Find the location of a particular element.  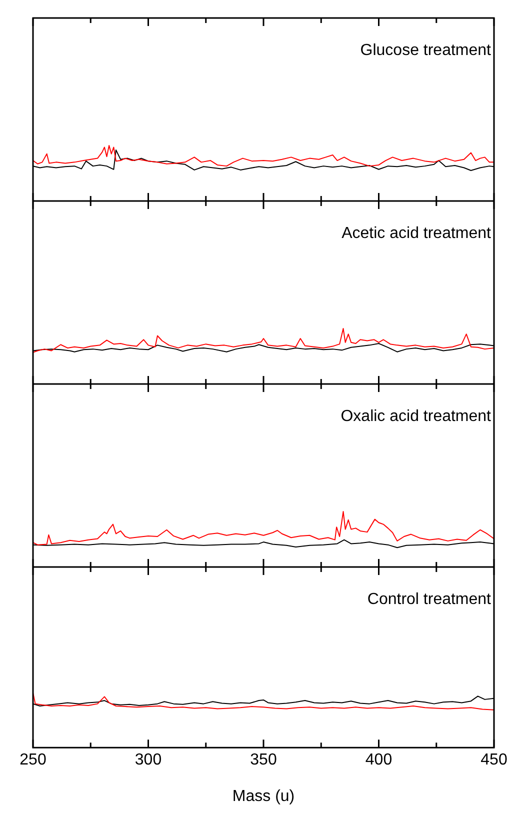

x-tick-label: 250 is located at coordinates (33, 760).